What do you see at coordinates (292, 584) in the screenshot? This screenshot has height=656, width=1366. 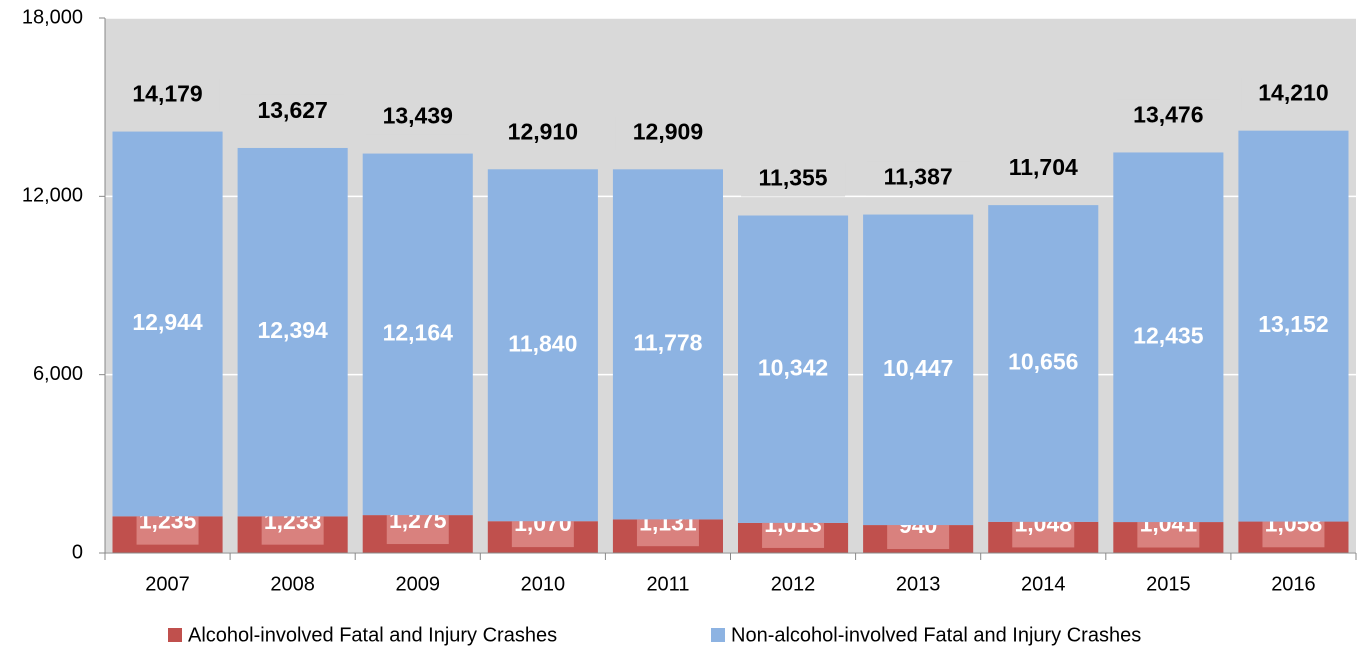 I see `x-tick-label: 2008` at bounding box center [292, 584].